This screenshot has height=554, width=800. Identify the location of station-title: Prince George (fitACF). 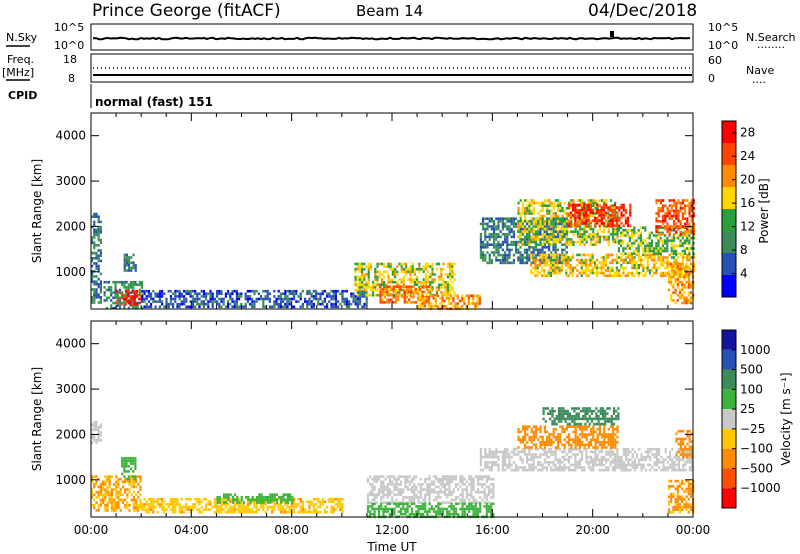
(186, 11).